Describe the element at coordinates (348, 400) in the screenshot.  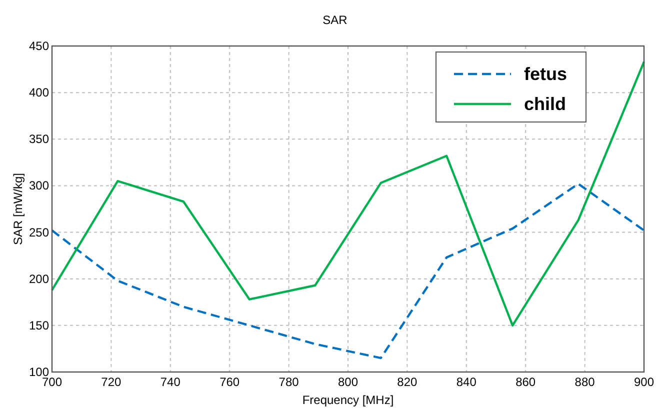
I see `x-axis-title: Frequency [MHz]` at that location.